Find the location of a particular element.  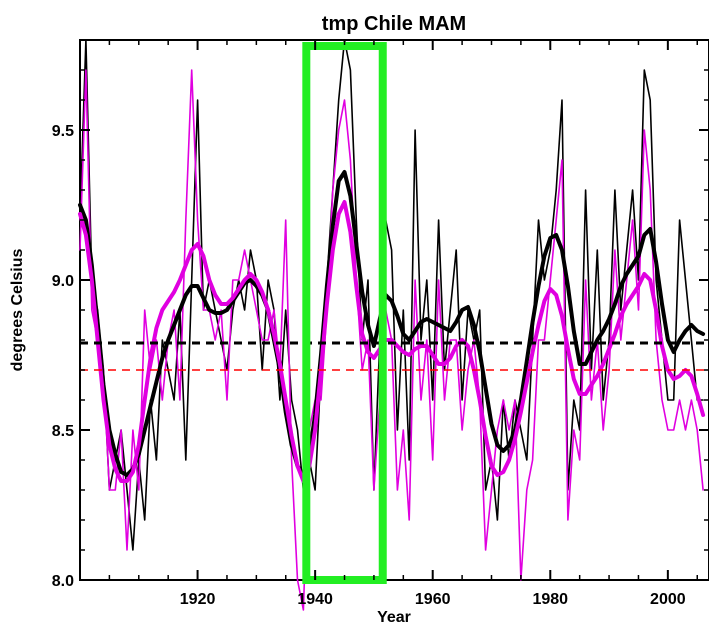

y-tick-label: 8.5 is located at coordinates (63, 431).